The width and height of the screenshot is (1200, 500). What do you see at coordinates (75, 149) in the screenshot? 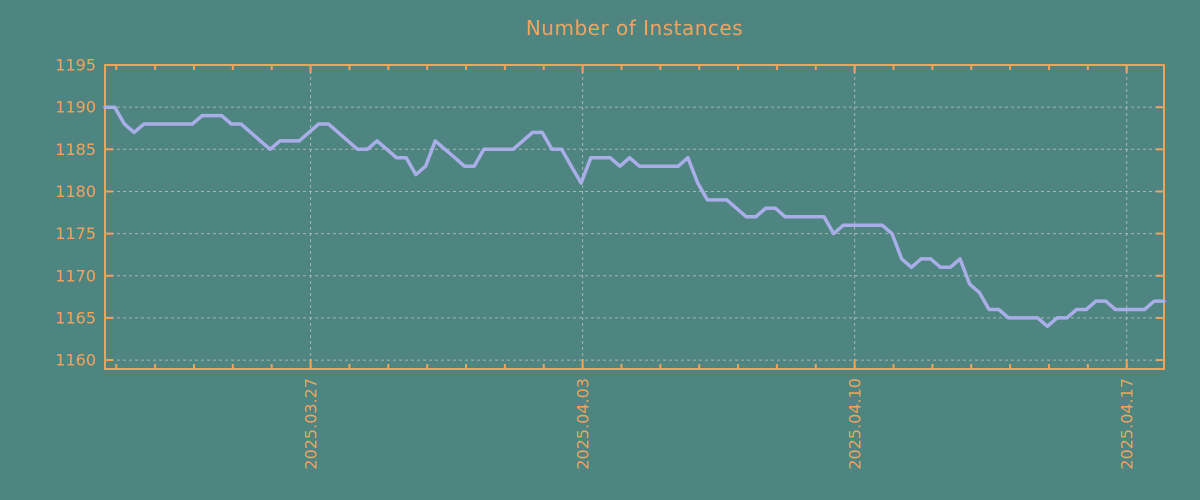
I see `y-tick-label: 1185` at bounding box center [75, 149].